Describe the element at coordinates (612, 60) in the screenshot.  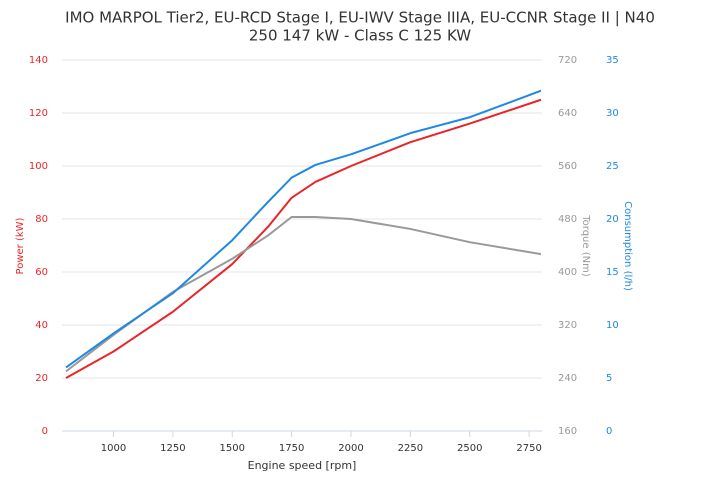
I see `y3-tick-label: 35` at that location.